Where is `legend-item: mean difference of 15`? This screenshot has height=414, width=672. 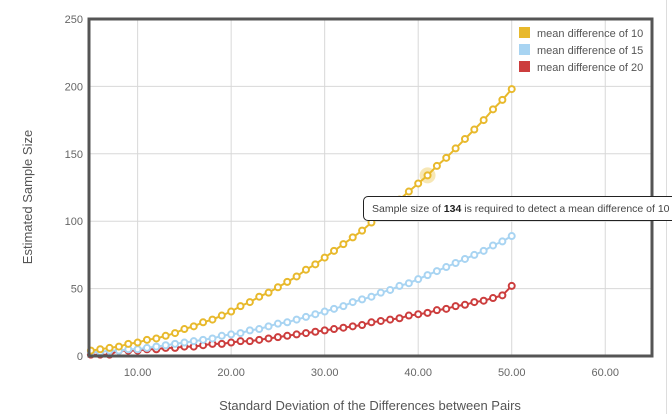 legend-item: mean difference of 15 is located at coordinates (581, 50).